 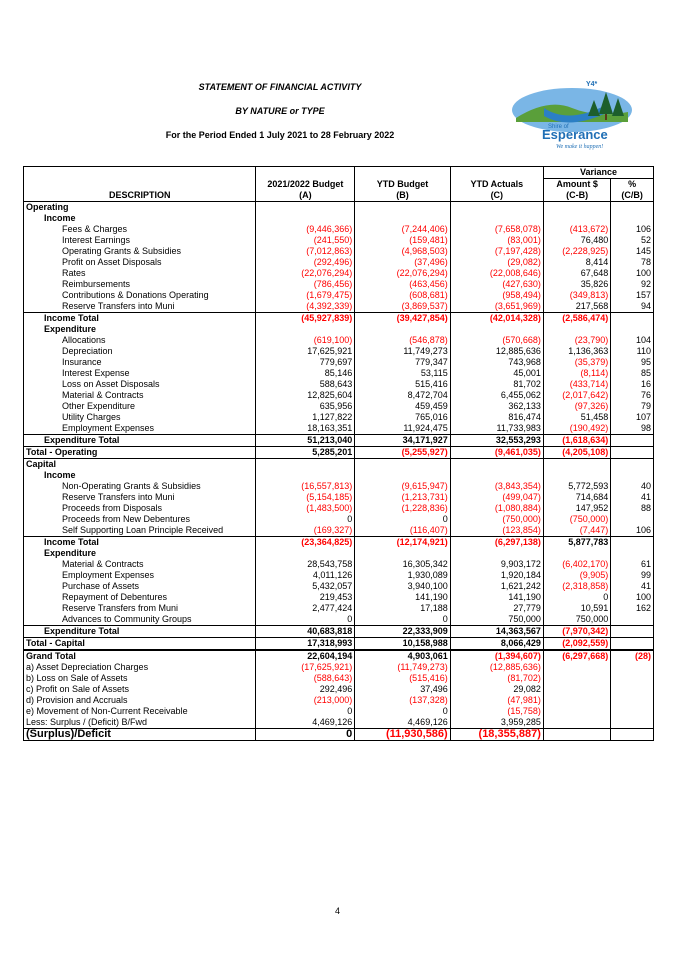 What do you see at coordinates (139, 564) in the screenshot?
I see `row-label: Material & Contracts` at bounding box center [139, 564].